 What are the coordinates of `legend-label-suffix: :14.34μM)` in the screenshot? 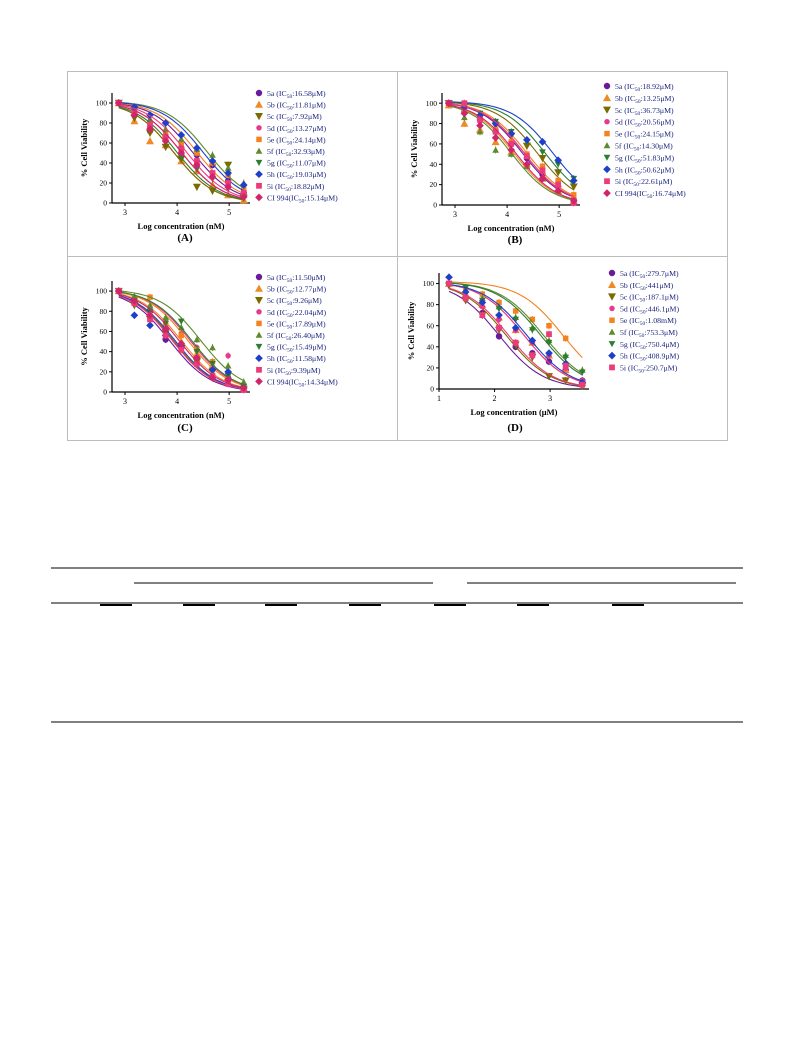 It's located at (321, 381).